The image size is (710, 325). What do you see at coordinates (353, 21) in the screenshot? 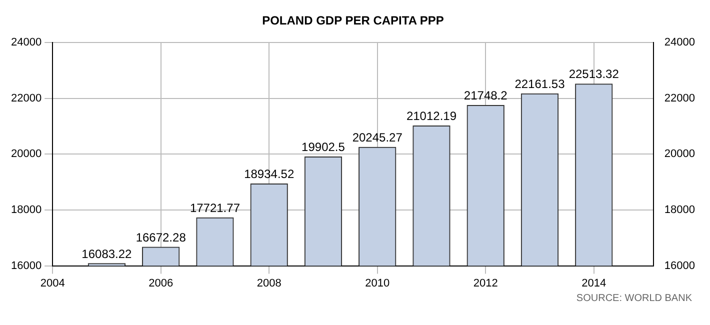
I see `chart-title: POLAND GDP PER CAPITA PPP` at bounding box center [353, 21].